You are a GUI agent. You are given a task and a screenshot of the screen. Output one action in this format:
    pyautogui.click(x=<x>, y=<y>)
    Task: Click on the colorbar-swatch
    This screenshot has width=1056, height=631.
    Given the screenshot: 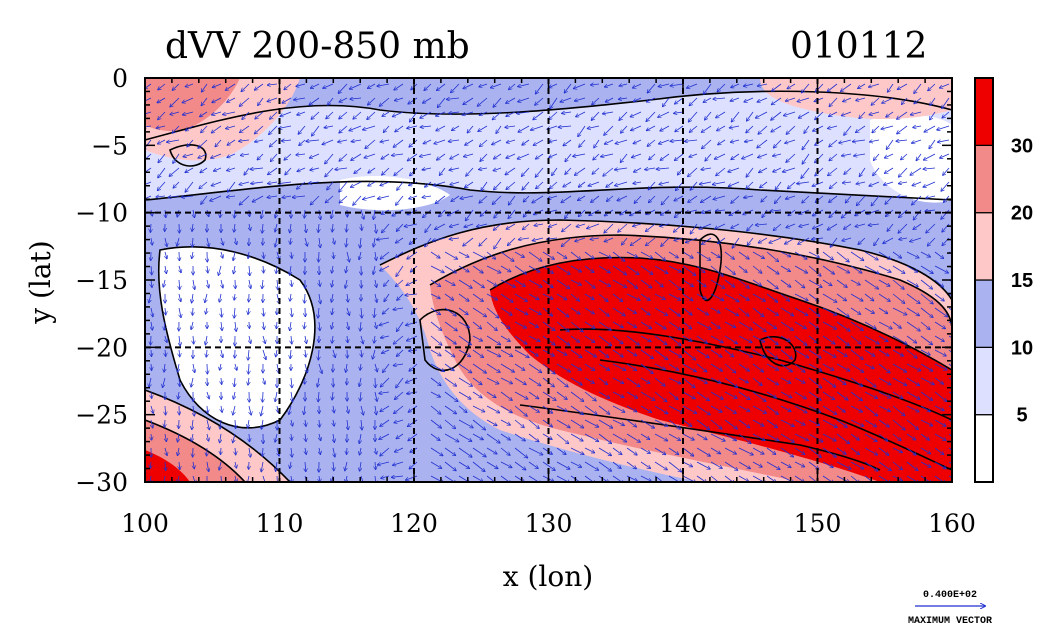 What is the action you would take?
    pyautogui.click(x=984, y=448)
    